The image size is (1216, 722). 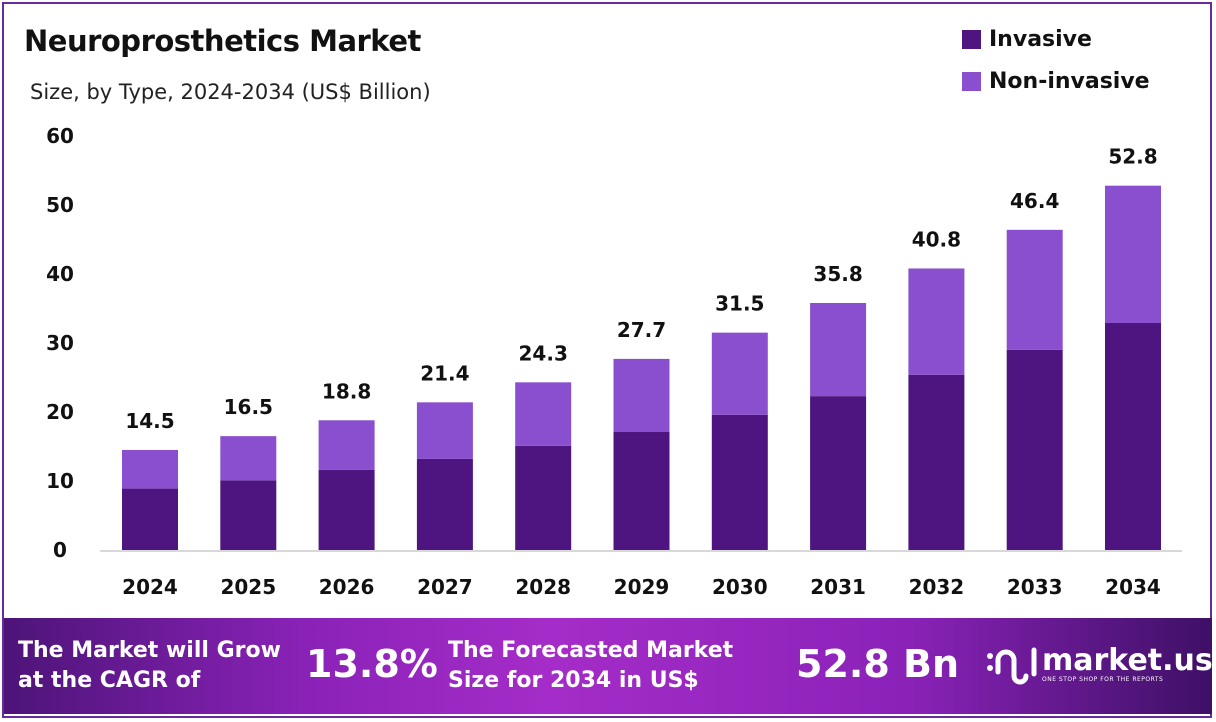 I want to click on forecast-label-line: The Forecasted Market, so click(x=591, y=650).